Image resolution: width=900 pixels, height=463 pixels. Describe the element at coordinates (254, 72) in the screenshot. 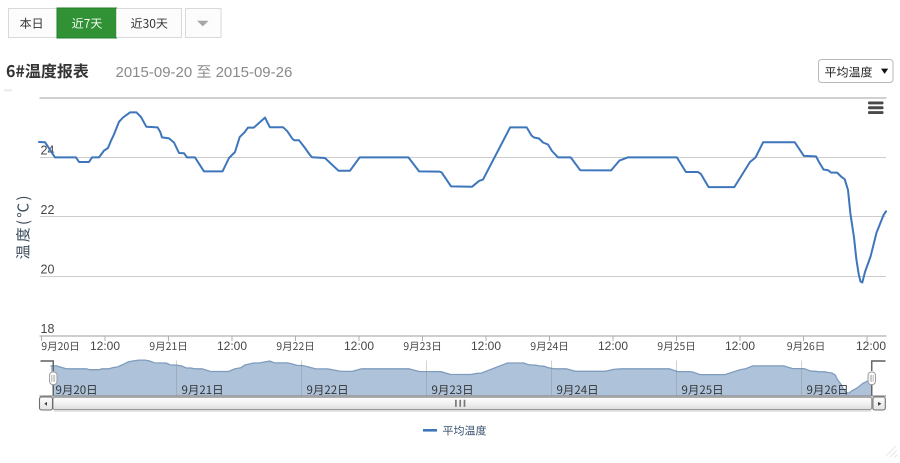

I see `svg-text: 2015-09-26` at that location.